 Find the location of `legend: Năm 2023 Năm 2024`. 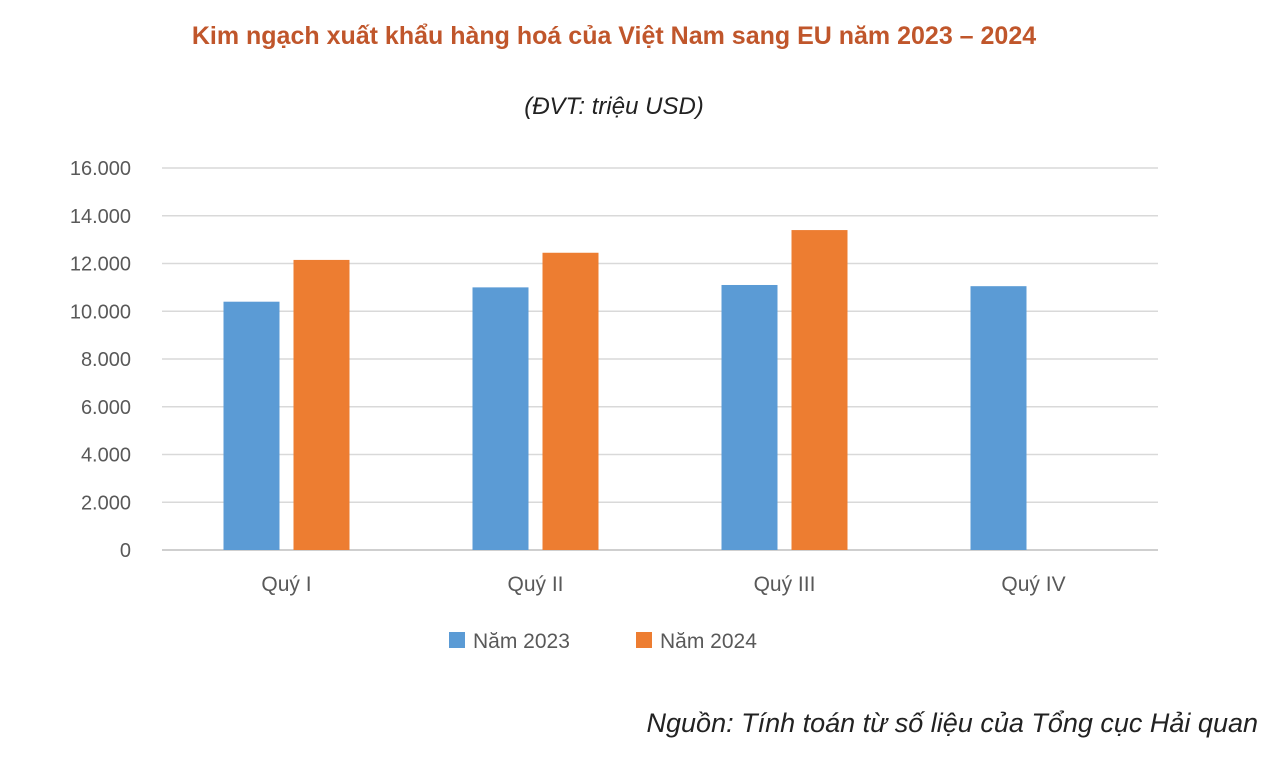

legend: Năm 2023 Năm 2024 is located at coordinates (603, 641).